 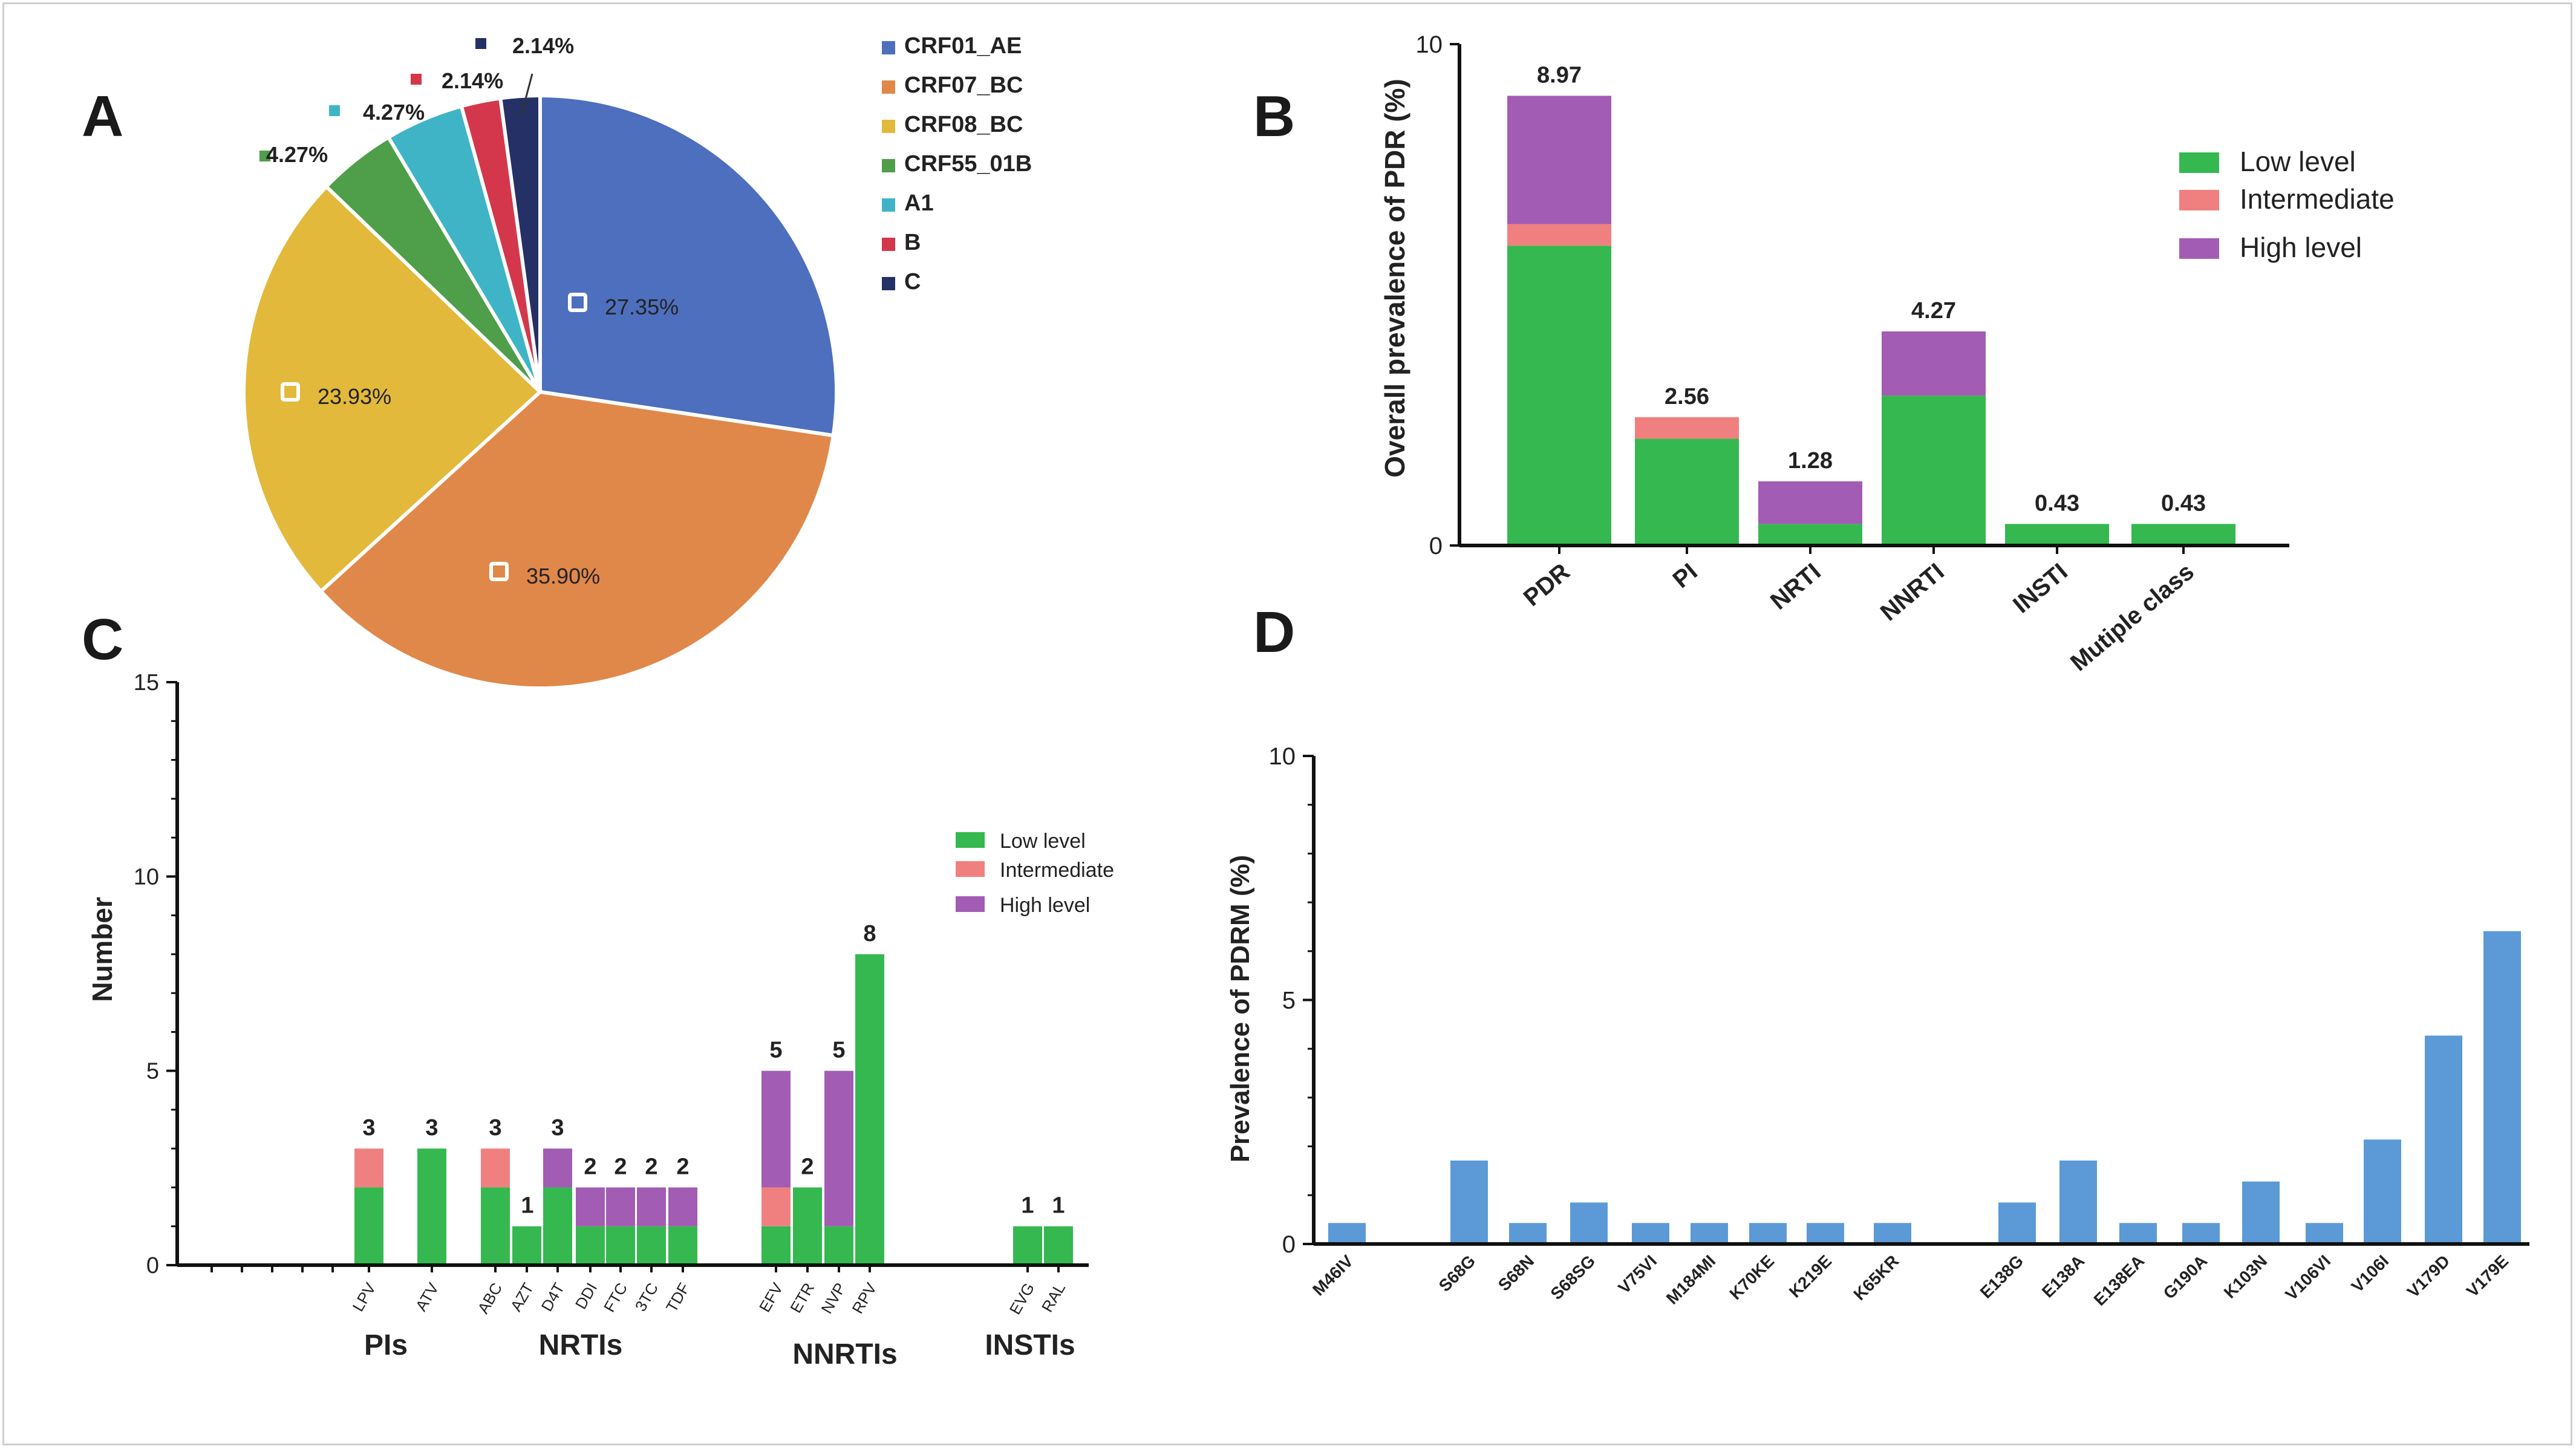 What do you see at coordinates (102, 639) in the screenshot?
I see `panel-letter-c: C` at bounding box center [102, 639].